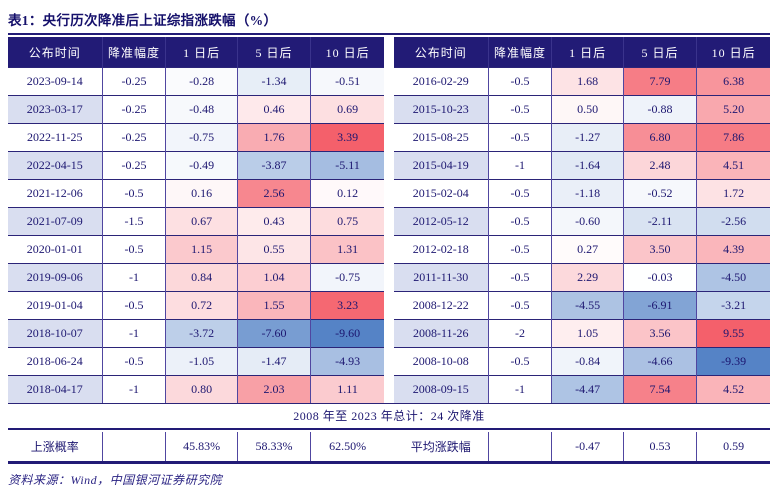 The width and height of the screenshot is (778, 488). I want to click on column-header: 10 日后, so click(347, 52).